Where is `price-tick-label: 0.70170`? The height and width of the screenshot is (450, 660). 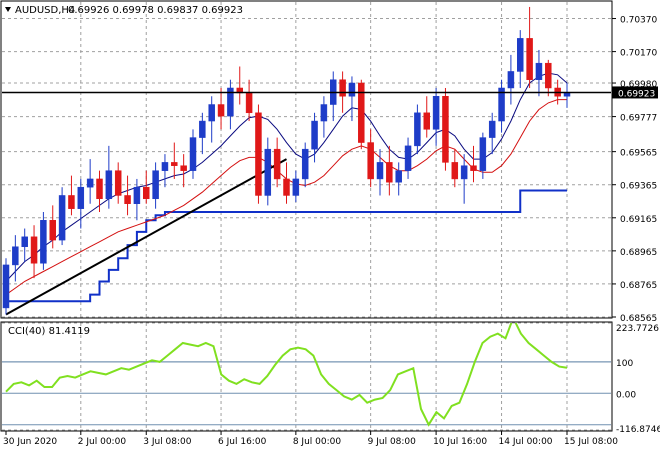 price-tick-label: 0.70170 is located at coordinates (638, 54).